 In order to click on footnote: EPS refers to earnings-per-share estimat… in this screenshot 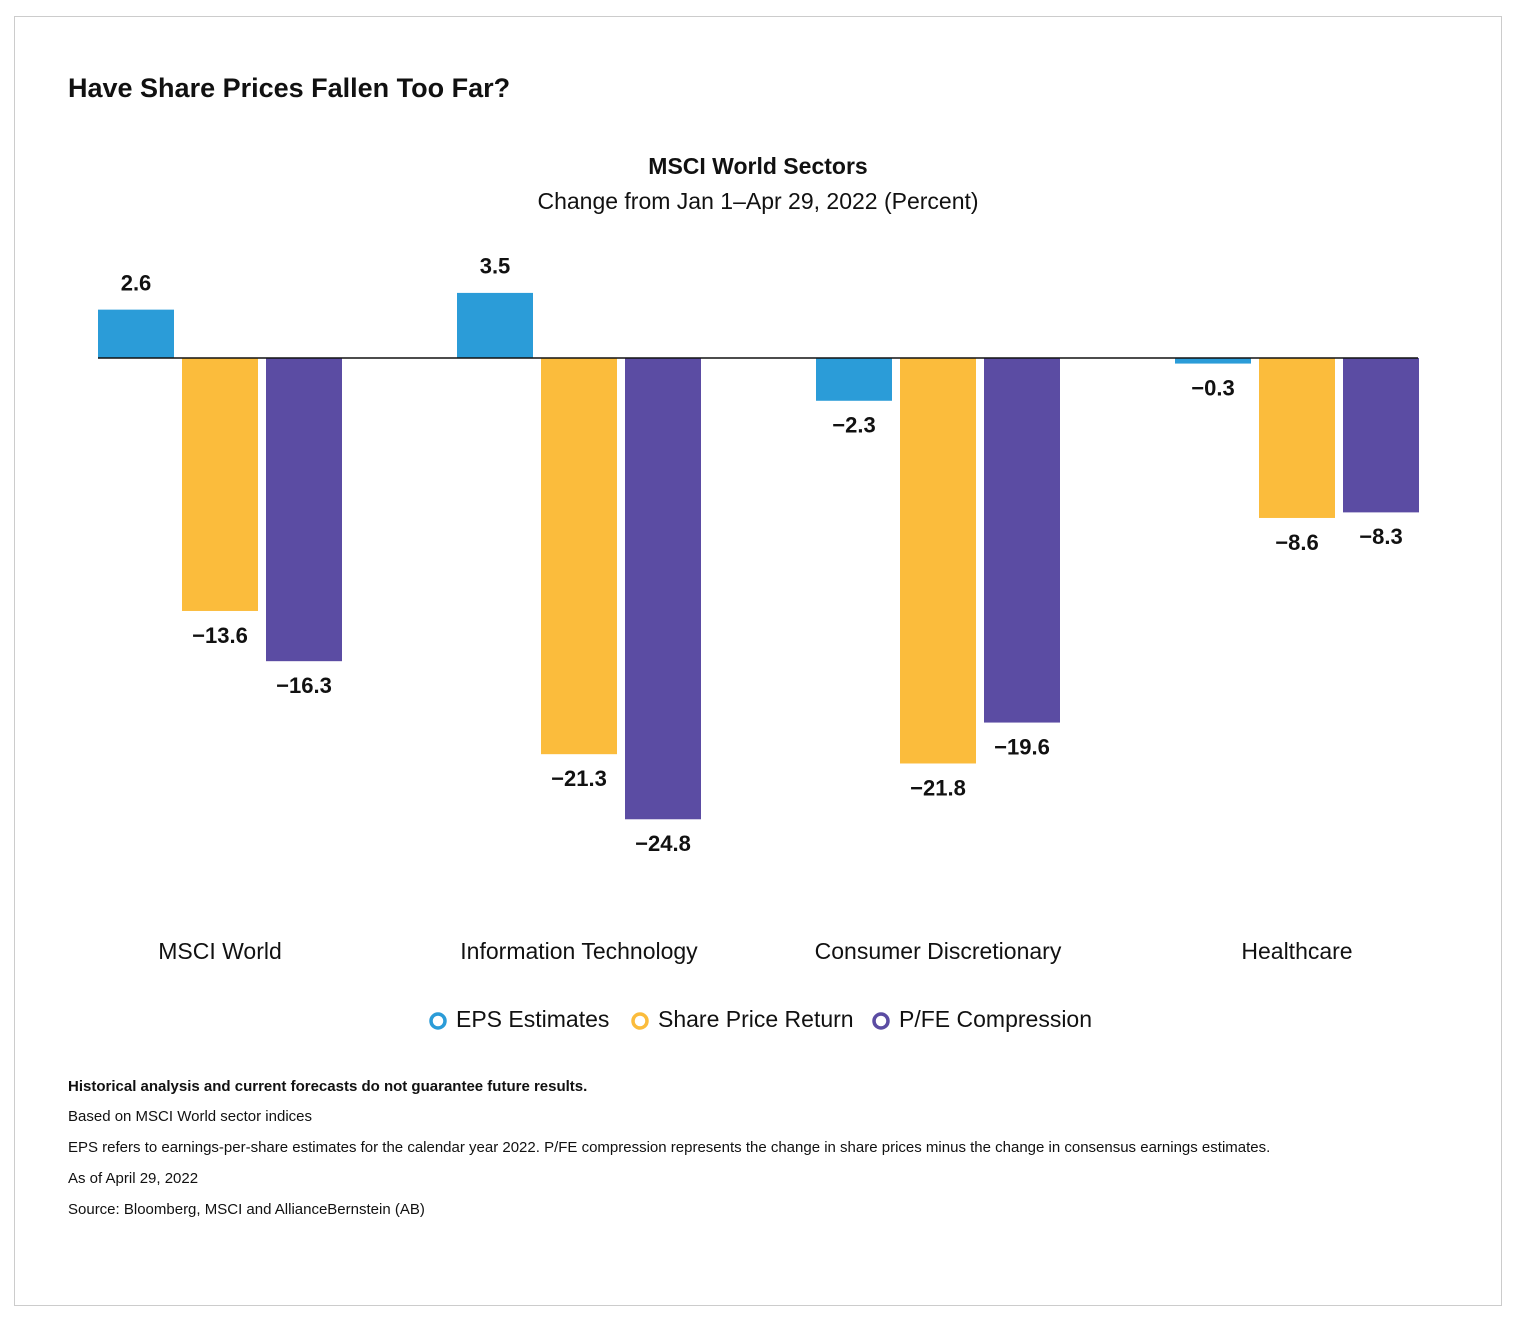, I will do `click(669, 1147)`.